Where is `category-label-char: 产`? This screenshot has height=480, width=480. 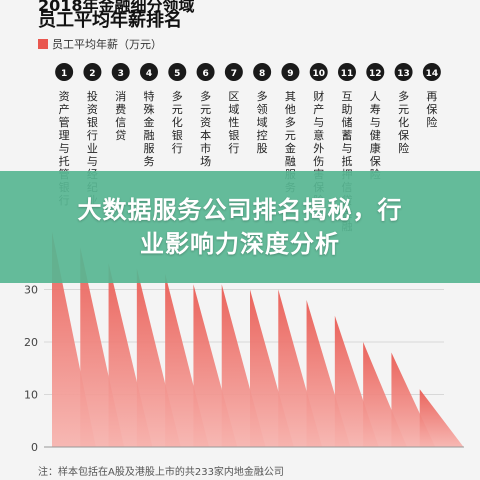
category-label-char: 产 is located at coordinates (318, 109).